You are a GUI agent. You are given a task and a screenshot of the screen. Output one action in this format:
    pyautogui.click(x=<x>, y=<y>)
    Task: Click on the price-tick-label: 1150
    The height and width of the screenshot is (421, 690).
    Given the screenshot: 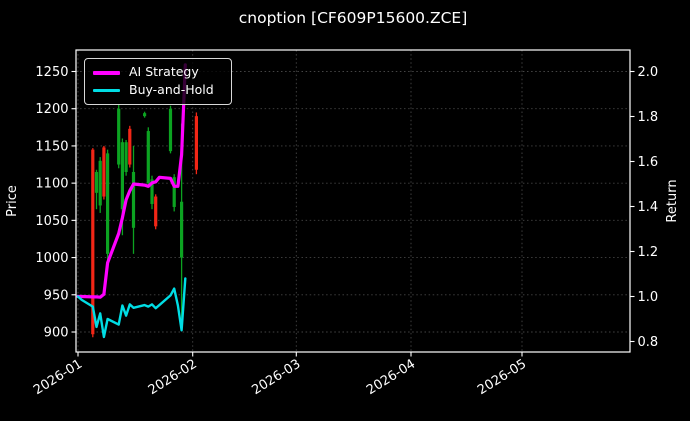 What is the action you would take?
    pyautogui.click(x=51, y=146)
    